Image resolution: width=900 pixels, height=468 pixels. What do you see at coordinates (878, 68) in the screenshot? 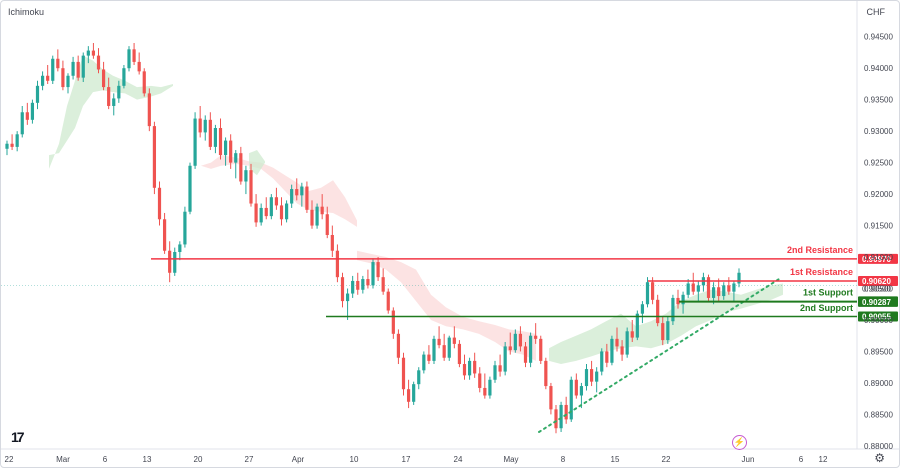
I see `price-tick-label: 0.94000` at bounding box center [878, 68].